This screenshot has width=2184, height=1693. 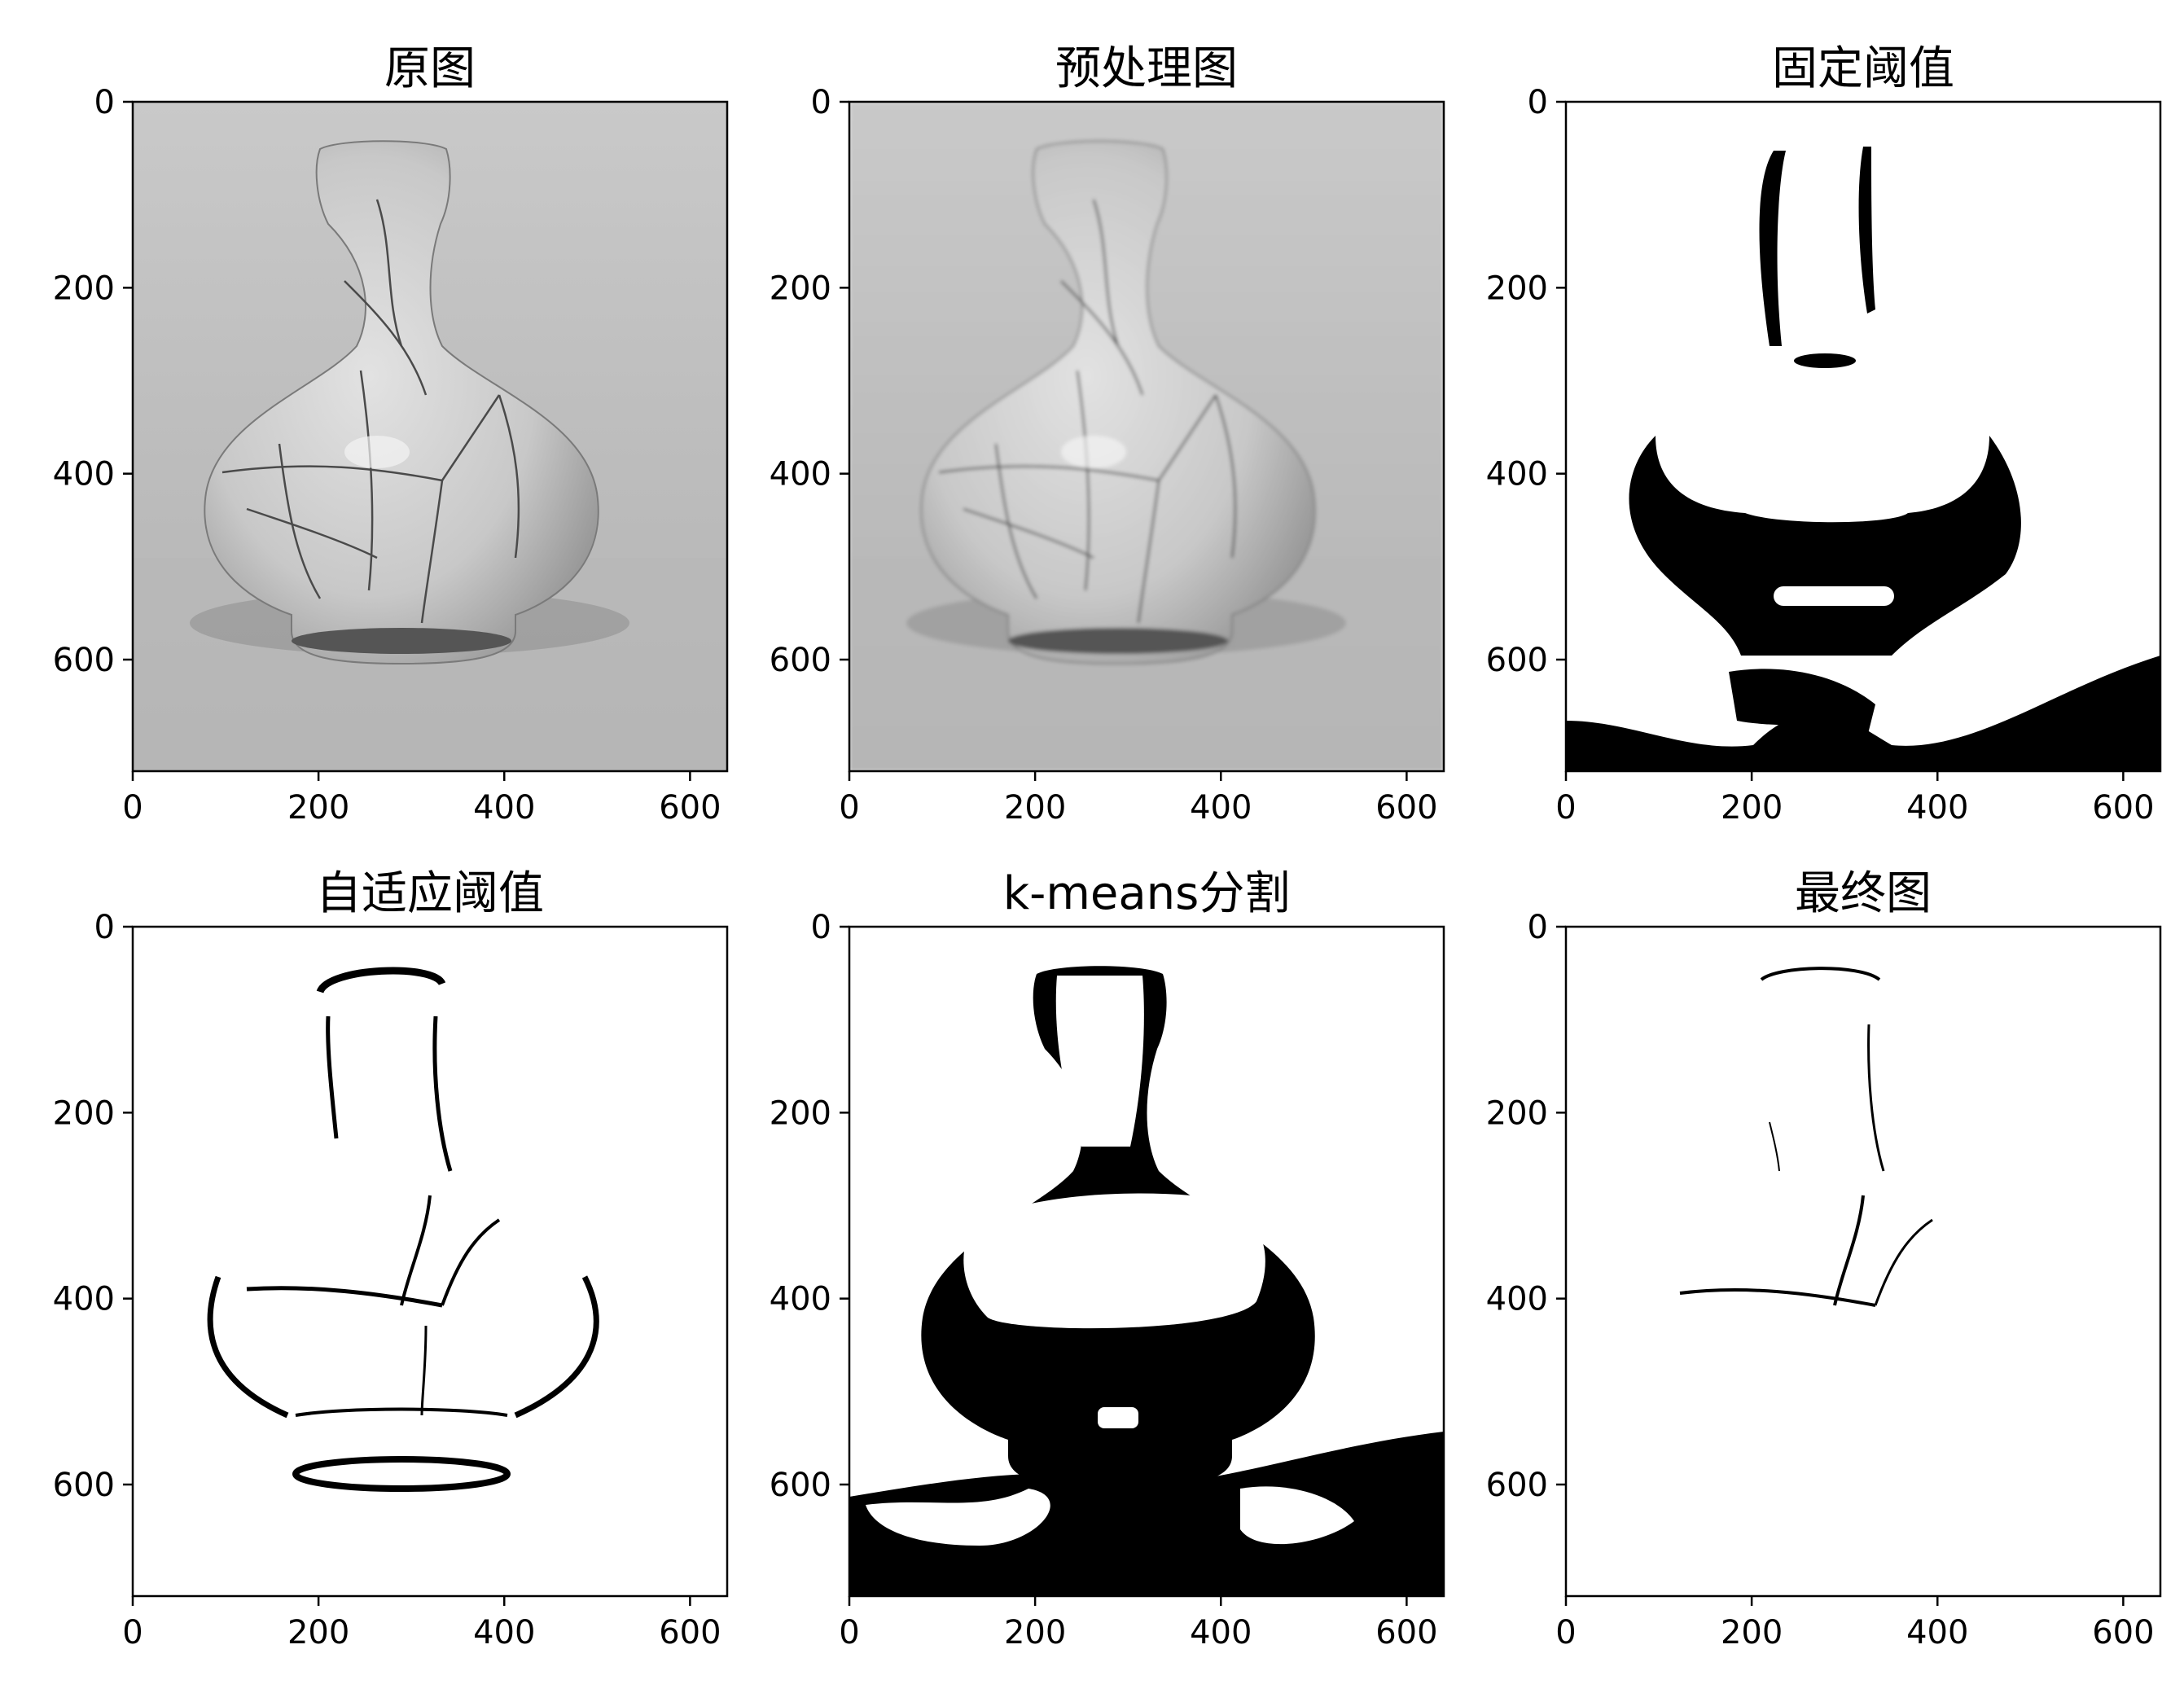 I want to click on subplot-5: k-means分割 0 200 400 600 0 200 400 600, so click(x=1107, y=1259).